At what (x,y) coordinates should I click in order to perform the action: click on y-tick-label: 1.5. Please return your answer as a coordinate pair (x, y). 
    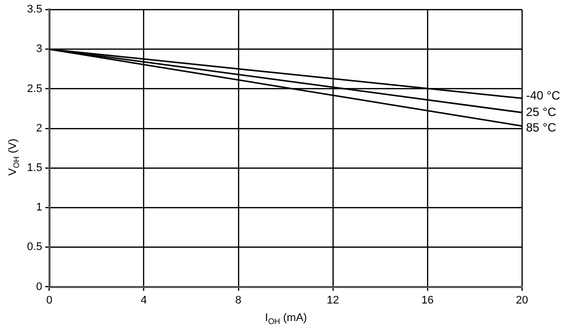
    Looking at the image, I should click on (34, 168).